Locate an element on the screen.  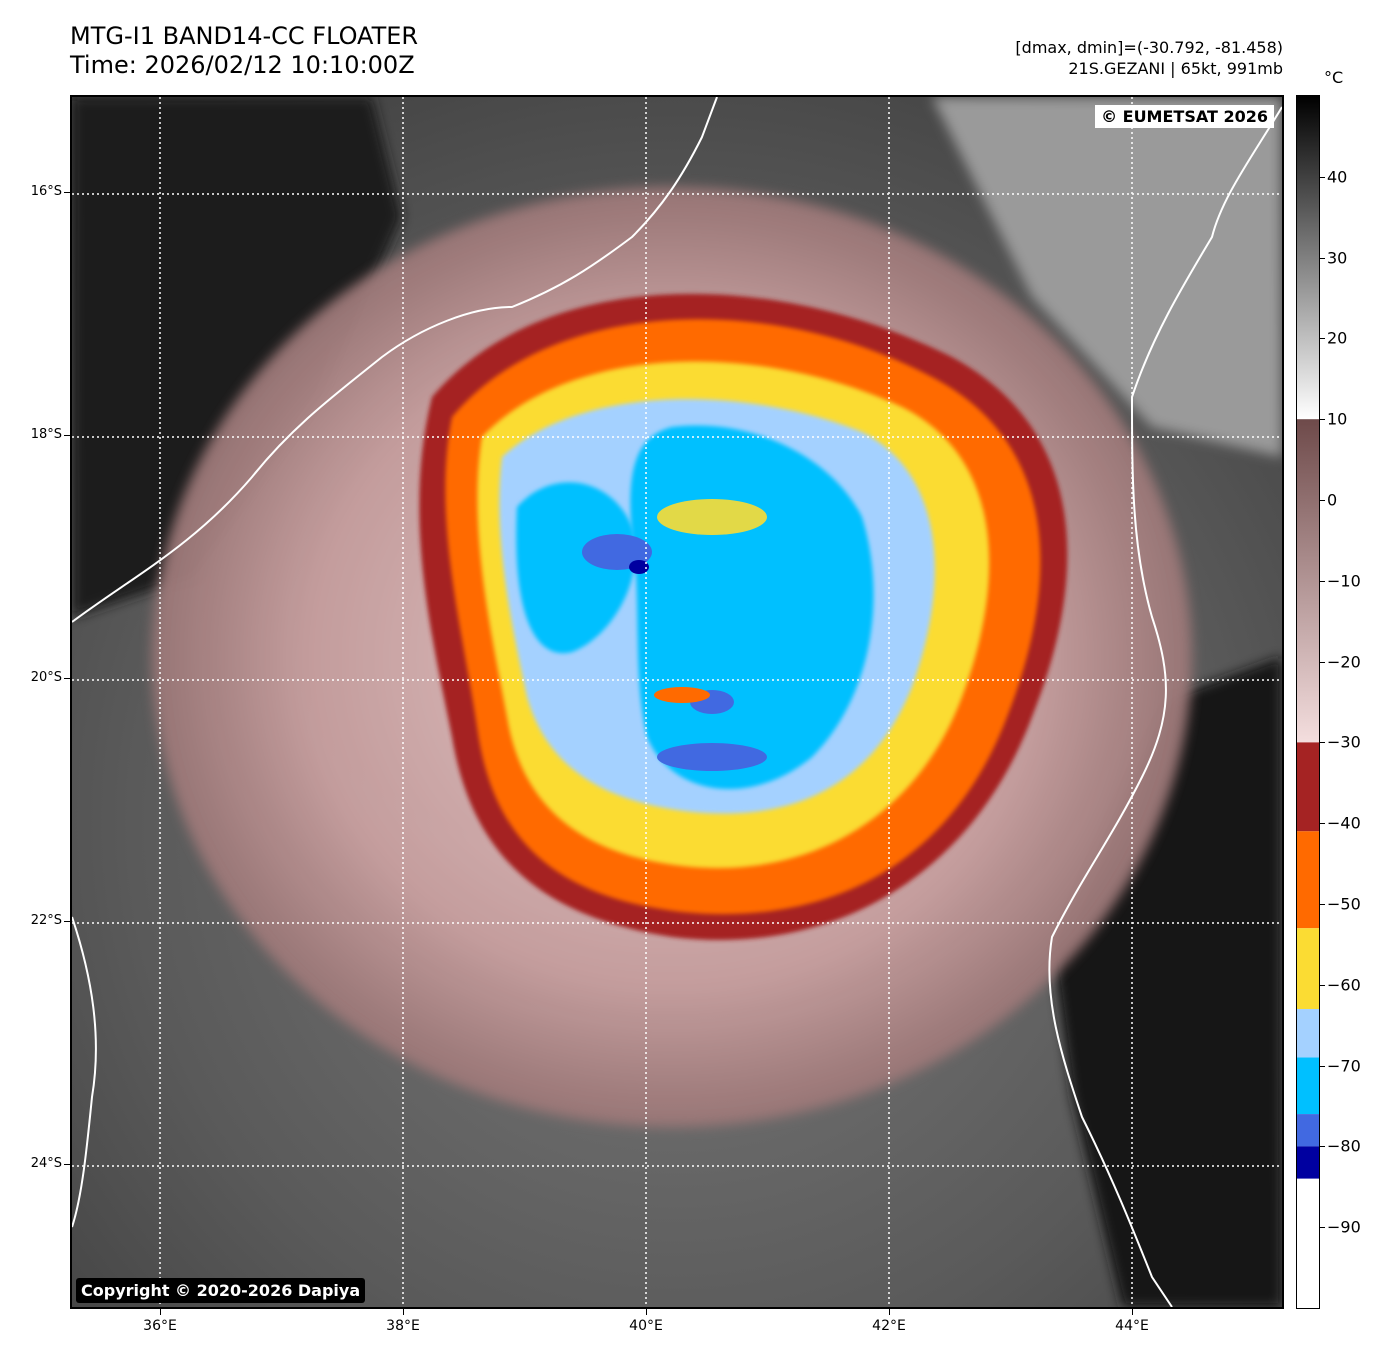
lat-label-20s: 20°S is located at coordinates (46, 677).